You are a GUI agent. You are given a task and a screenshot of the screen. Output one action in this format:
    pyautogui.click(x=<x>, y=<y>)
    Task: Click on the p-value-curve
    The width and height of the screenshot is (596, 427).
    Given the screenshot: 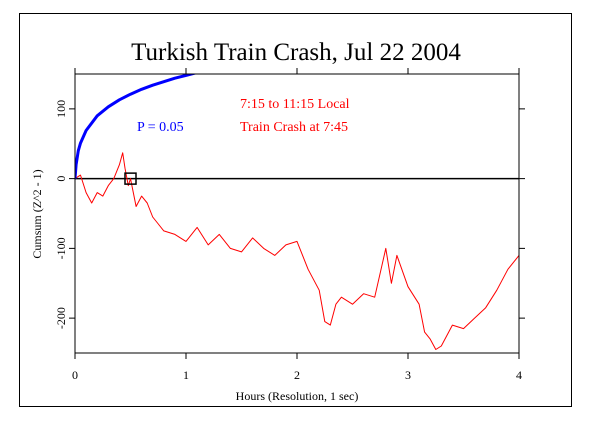 What is the action you would take?
    pyautogui.click(x=136, y=126)
    